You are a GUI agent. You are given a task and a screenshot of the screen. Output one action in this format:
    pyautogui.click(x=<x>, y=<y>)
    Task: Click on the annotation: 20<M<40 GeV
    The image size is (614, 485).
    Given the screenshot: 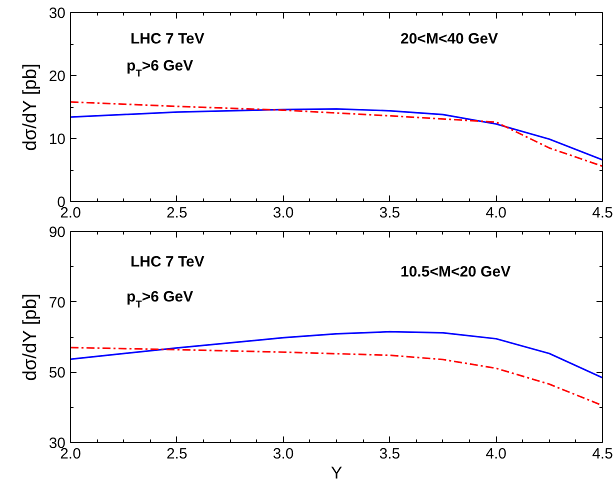 What is the action you would take?
    pyautogui.click(x=449, y=39)
    